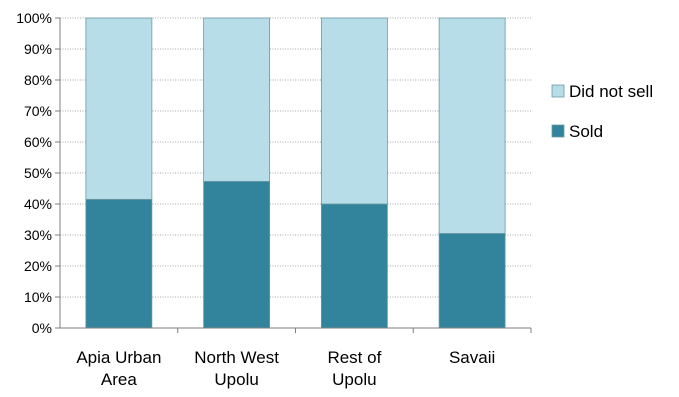 Image resolution: width=679 pixels, height=397 pixels. Describe the element at coordinates (38, 235) in the screenshot. I see `y-tick-label: 30%` at that location.